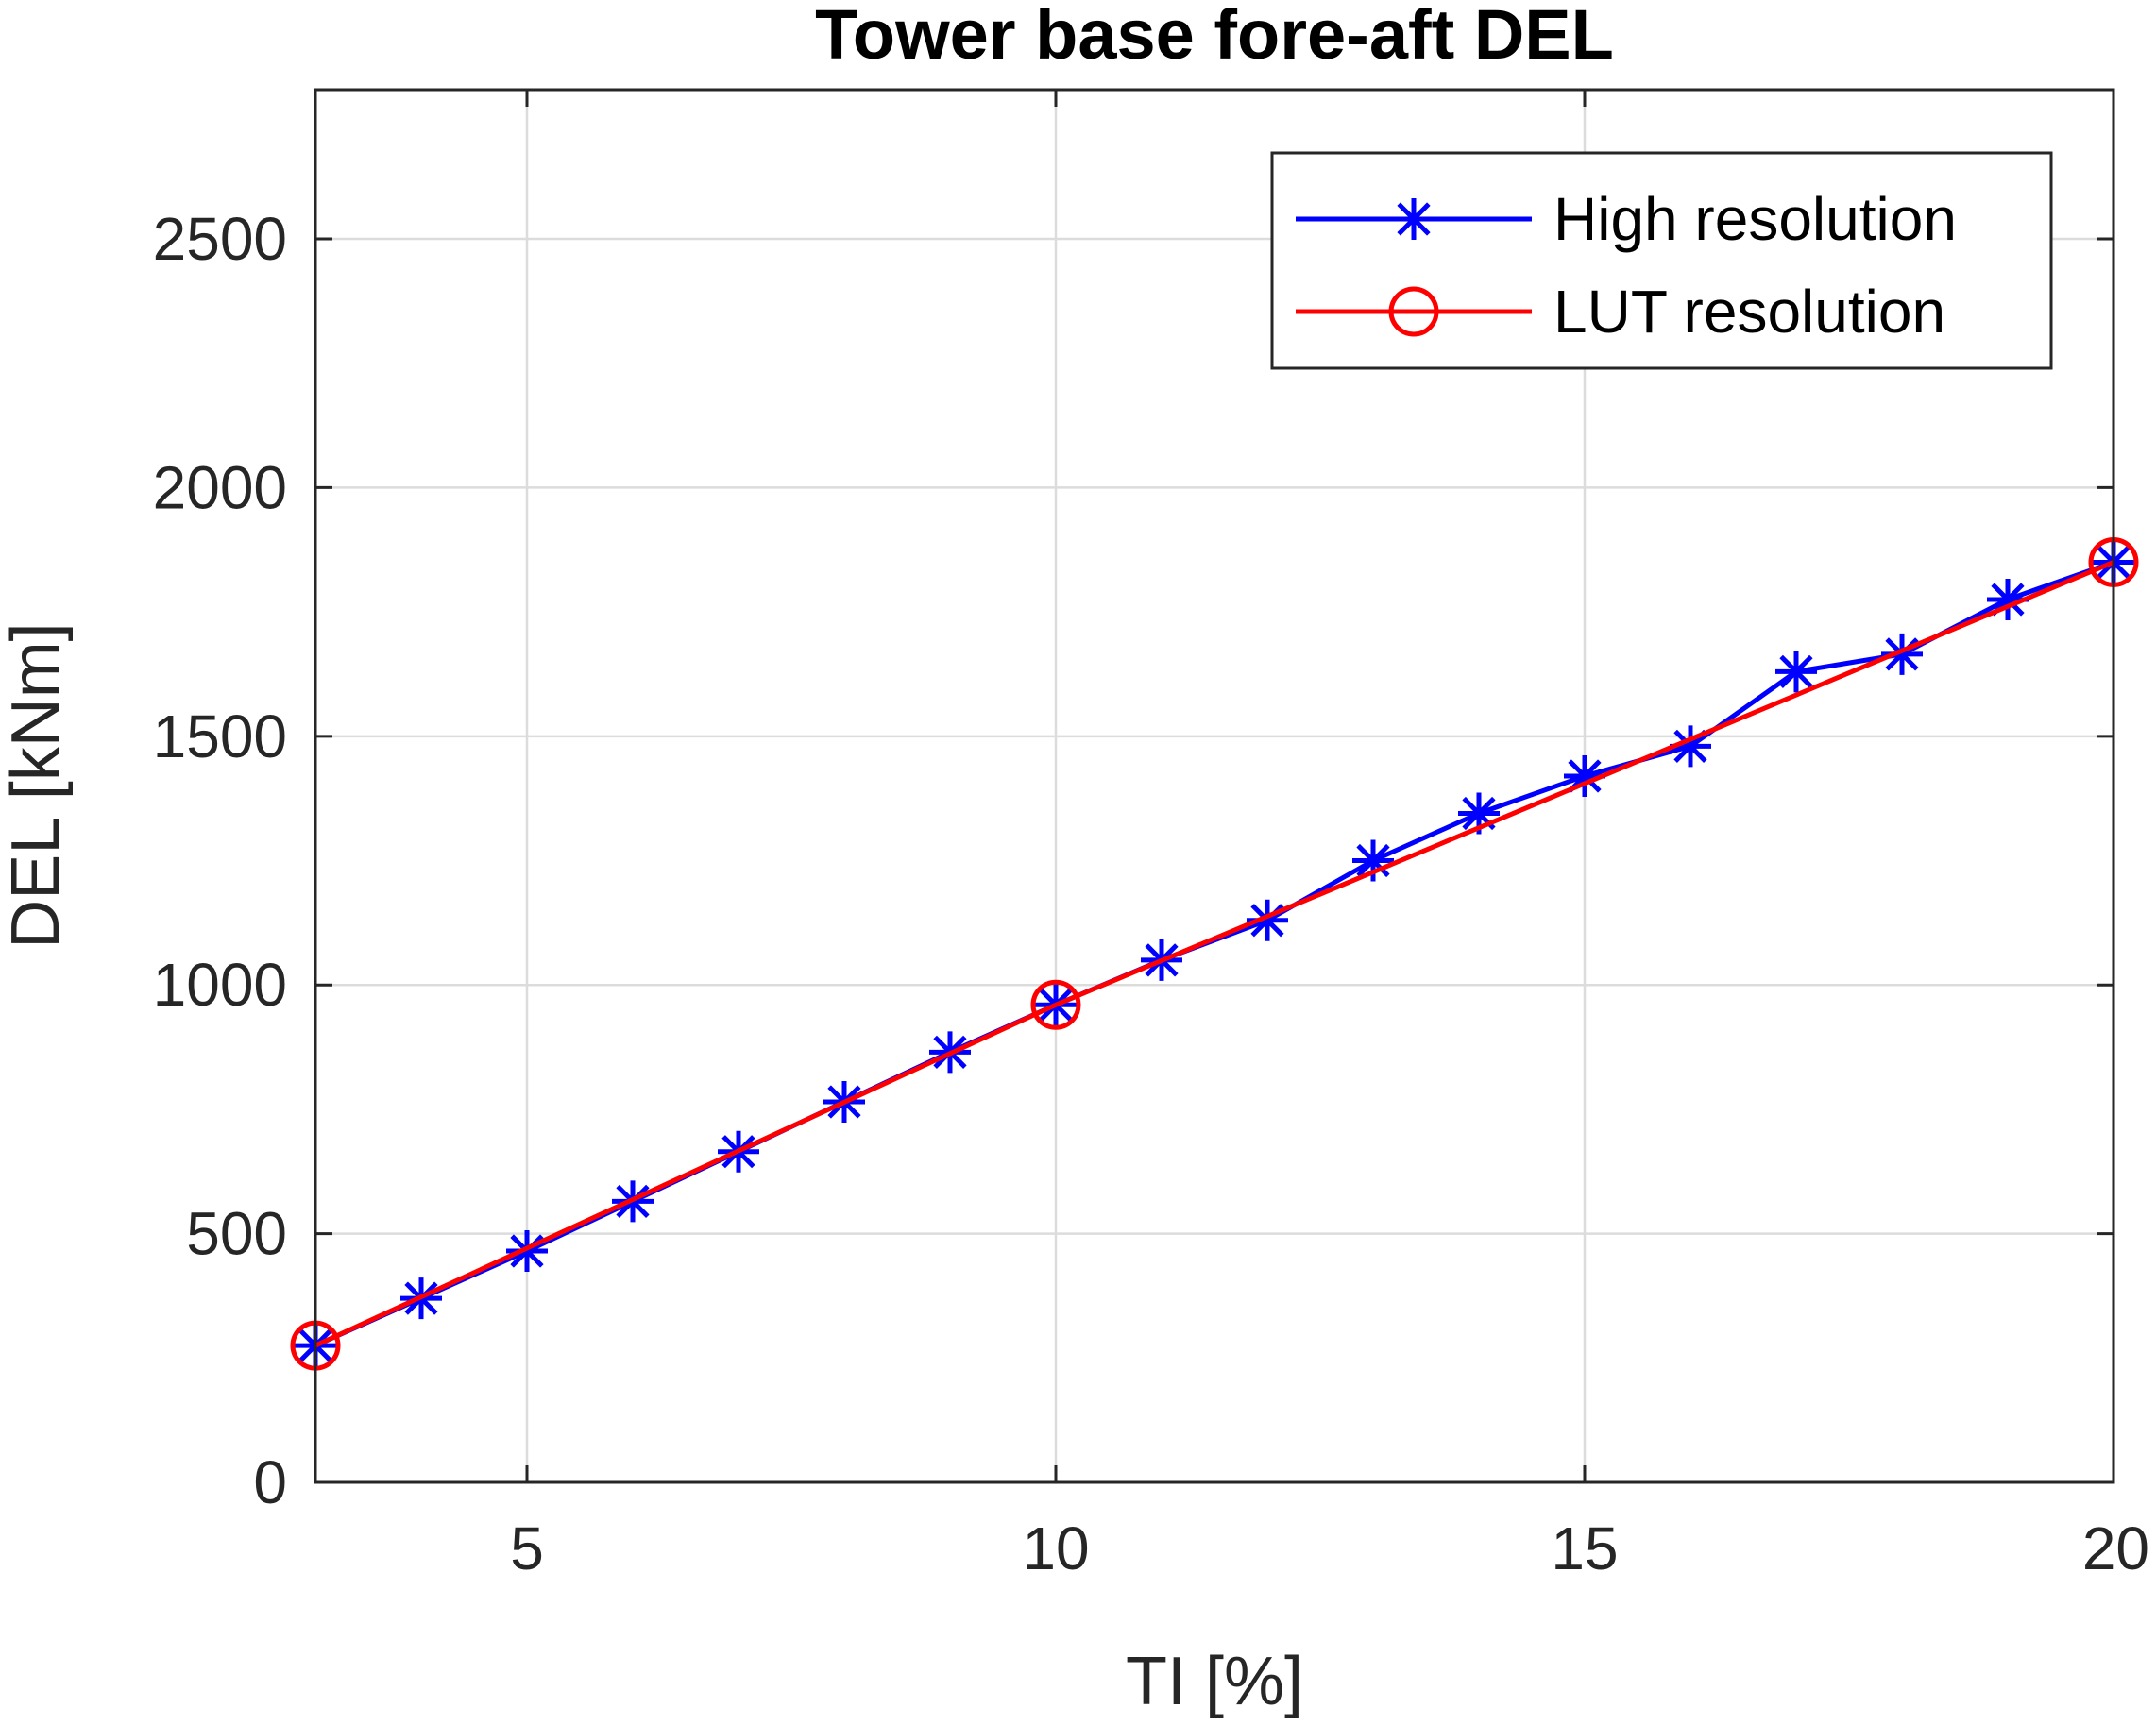  I want to click on legend-label: LUT resolution, so click(1749, 312).